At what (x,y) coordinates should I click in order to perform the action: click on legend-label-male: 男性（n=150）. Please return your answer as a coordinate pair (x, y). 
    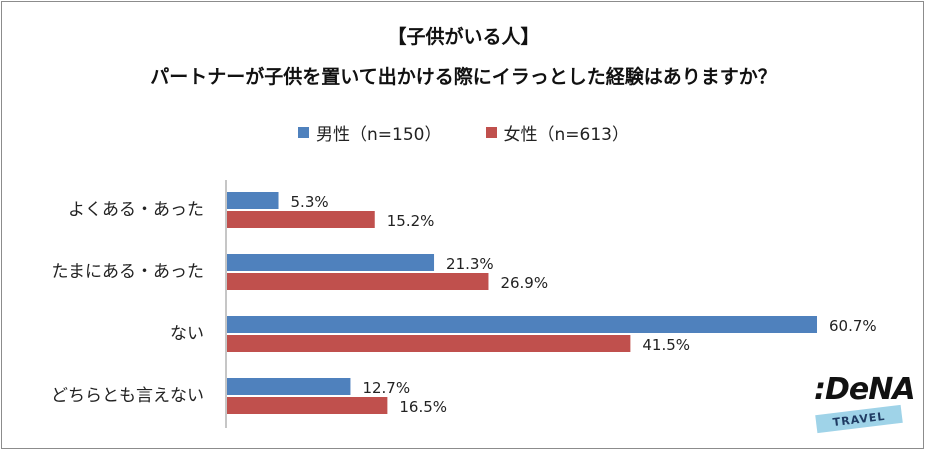
    Looking at the image, I should click on (379, 135).